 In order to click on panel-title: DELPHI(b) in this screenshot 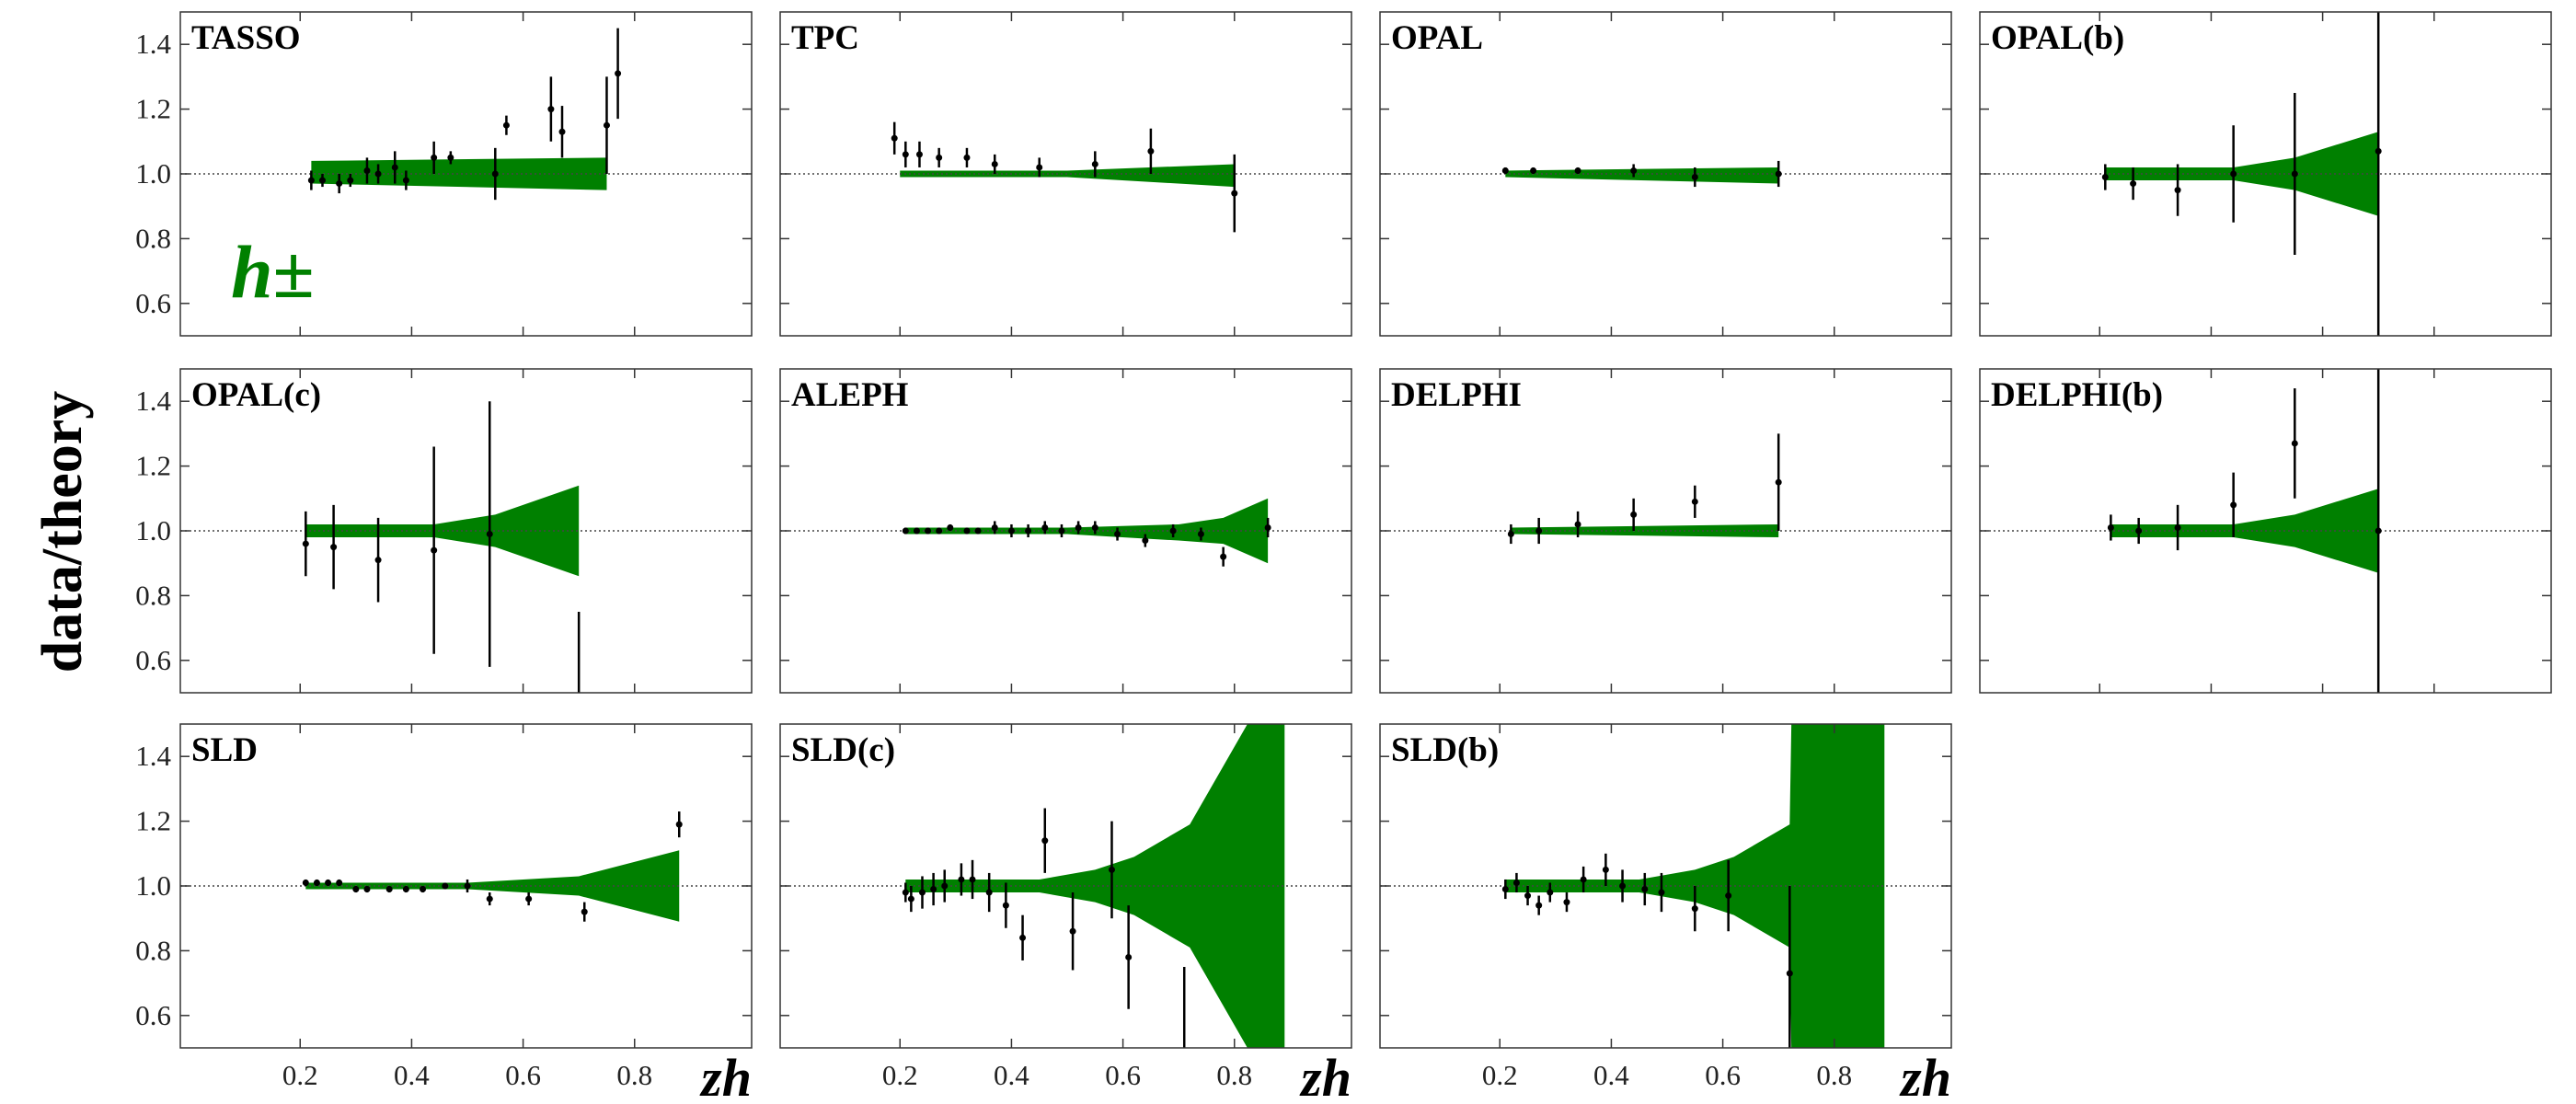, I will do `click(2077, 395)`.